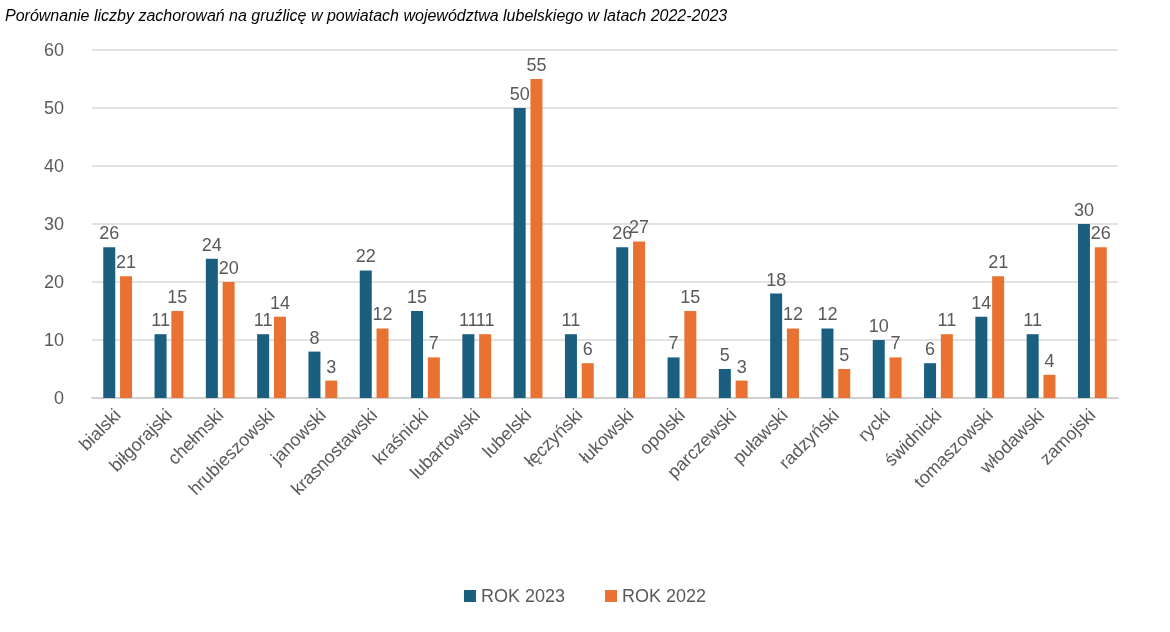 Image resolution: width=1170 pixels, height=632 pixels. I want to click on y-tick-label: 40, so click(53, 166).